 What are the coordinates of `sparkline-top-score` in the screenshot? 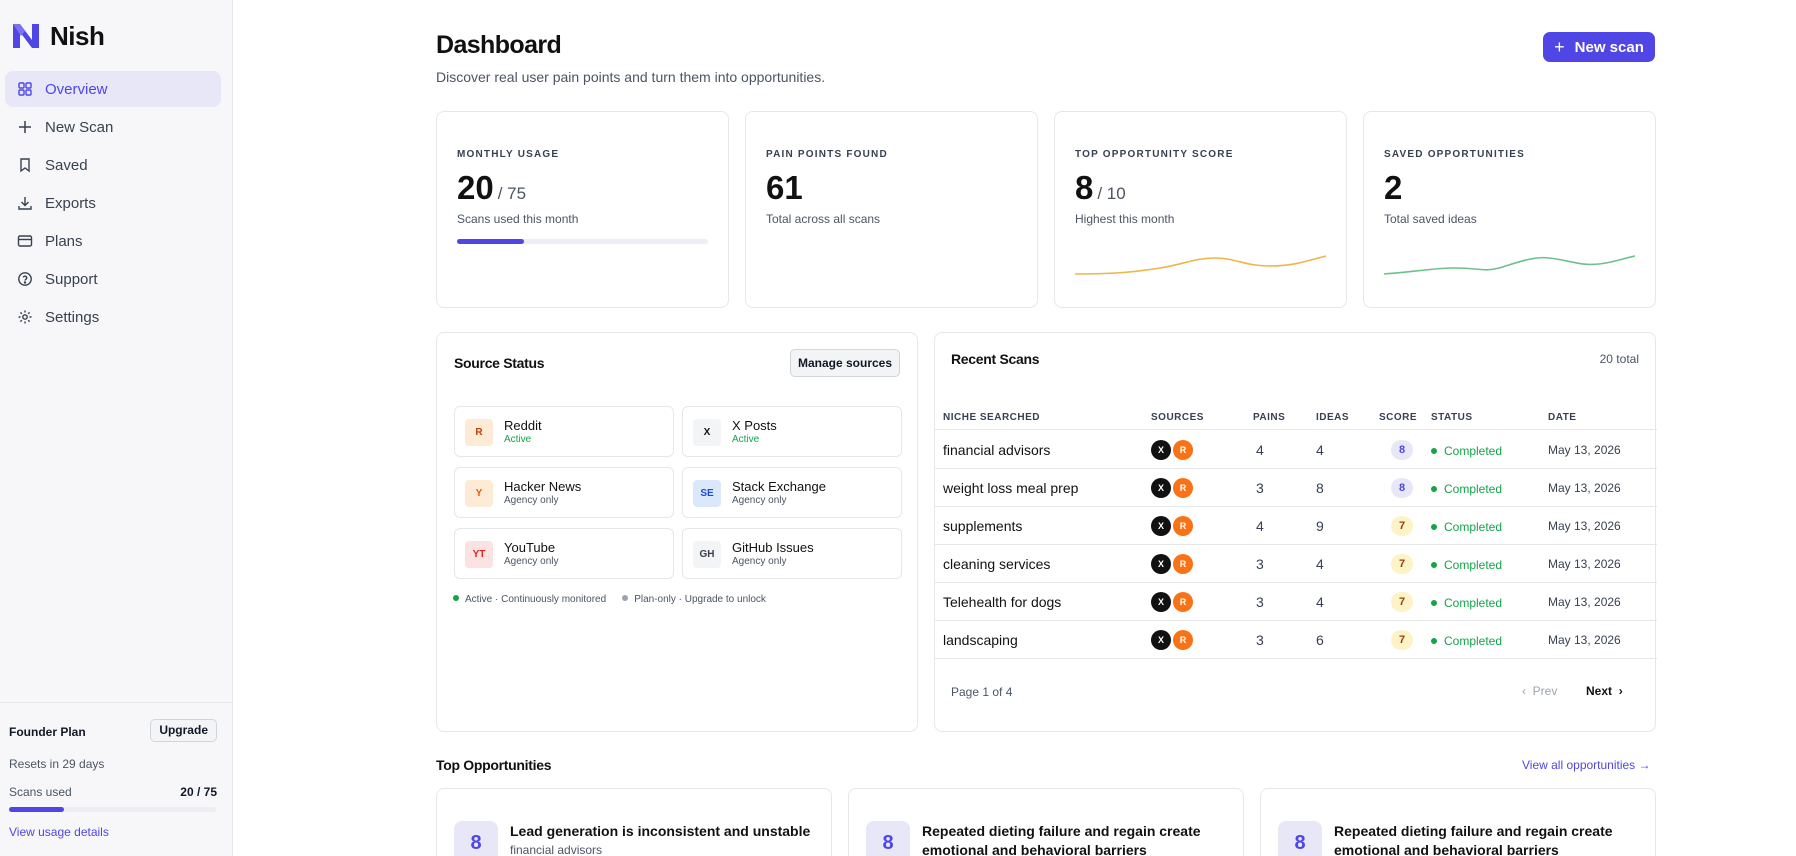 It's located at (1200, 265).